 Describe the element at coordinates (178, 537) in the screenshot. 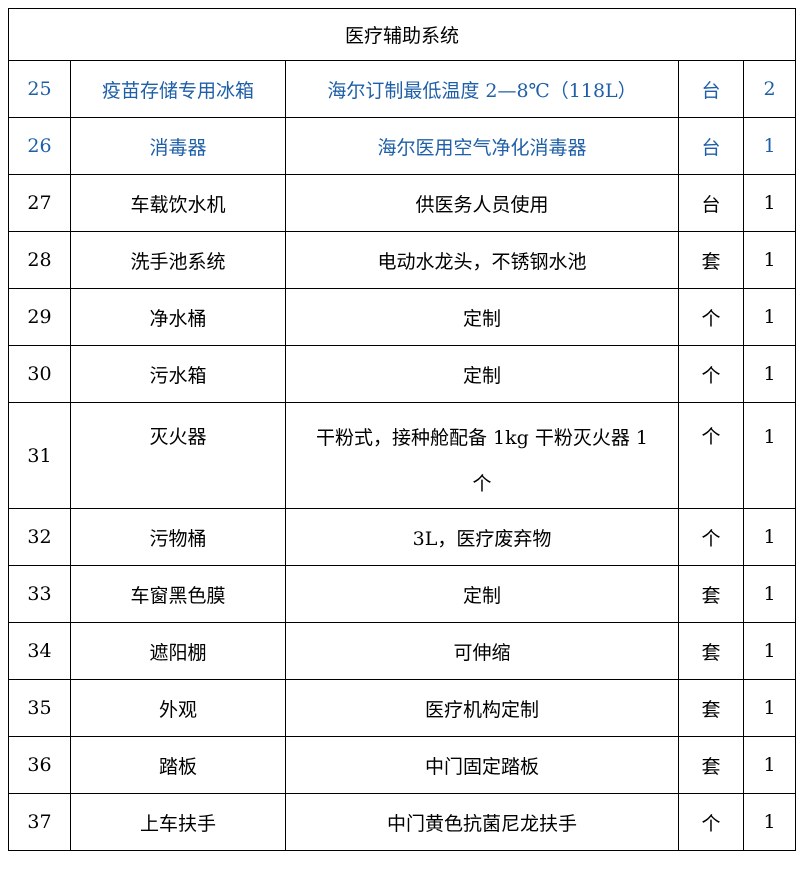

I see `item-name: 污物桶` at that location.